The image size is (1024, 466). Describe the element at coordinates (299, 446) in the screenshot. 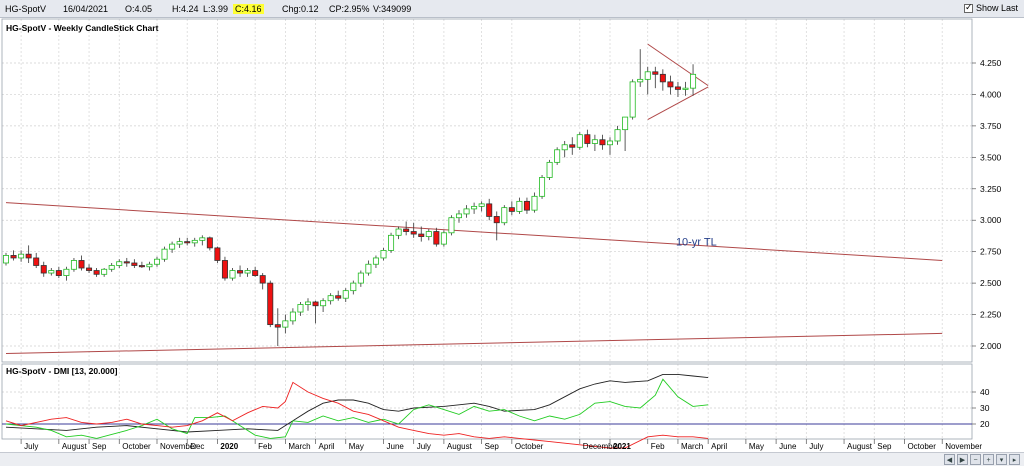

I see `x-tick-label: March` at that location.